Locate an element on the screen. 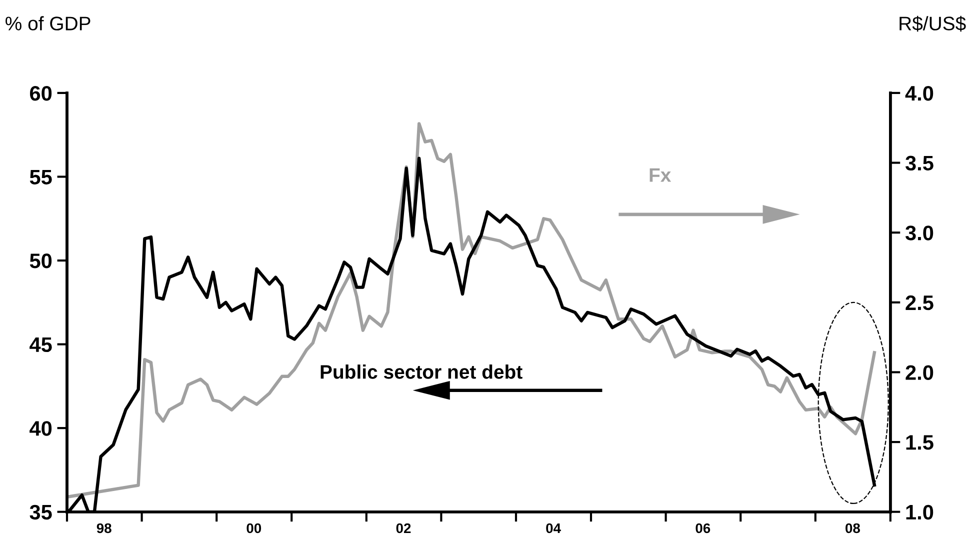 The height and width of the screenshot is (560, 971). x-tick-label: 04 is located at coordinates (553, 528).